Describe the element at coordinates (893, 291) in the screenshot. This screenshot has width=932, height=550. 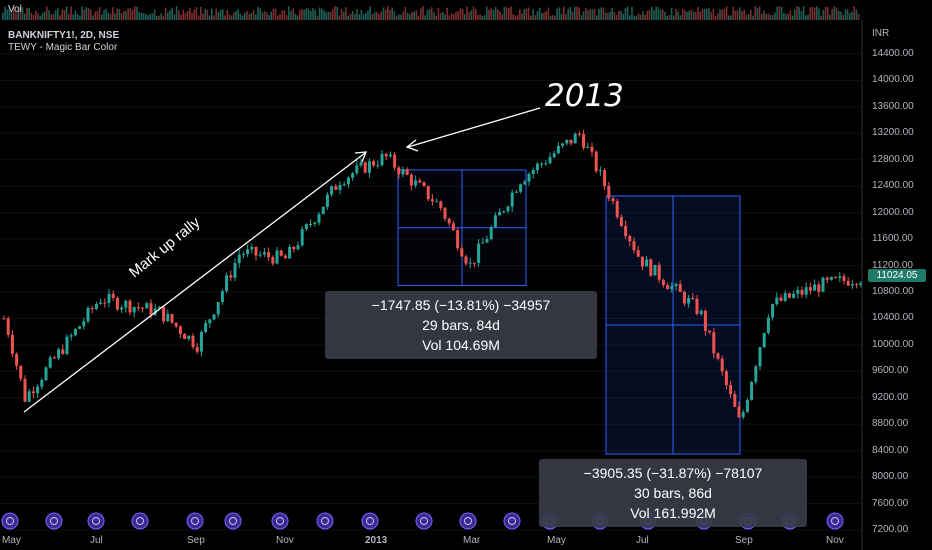
I see `y-tick-label: 10800.00` at that location.